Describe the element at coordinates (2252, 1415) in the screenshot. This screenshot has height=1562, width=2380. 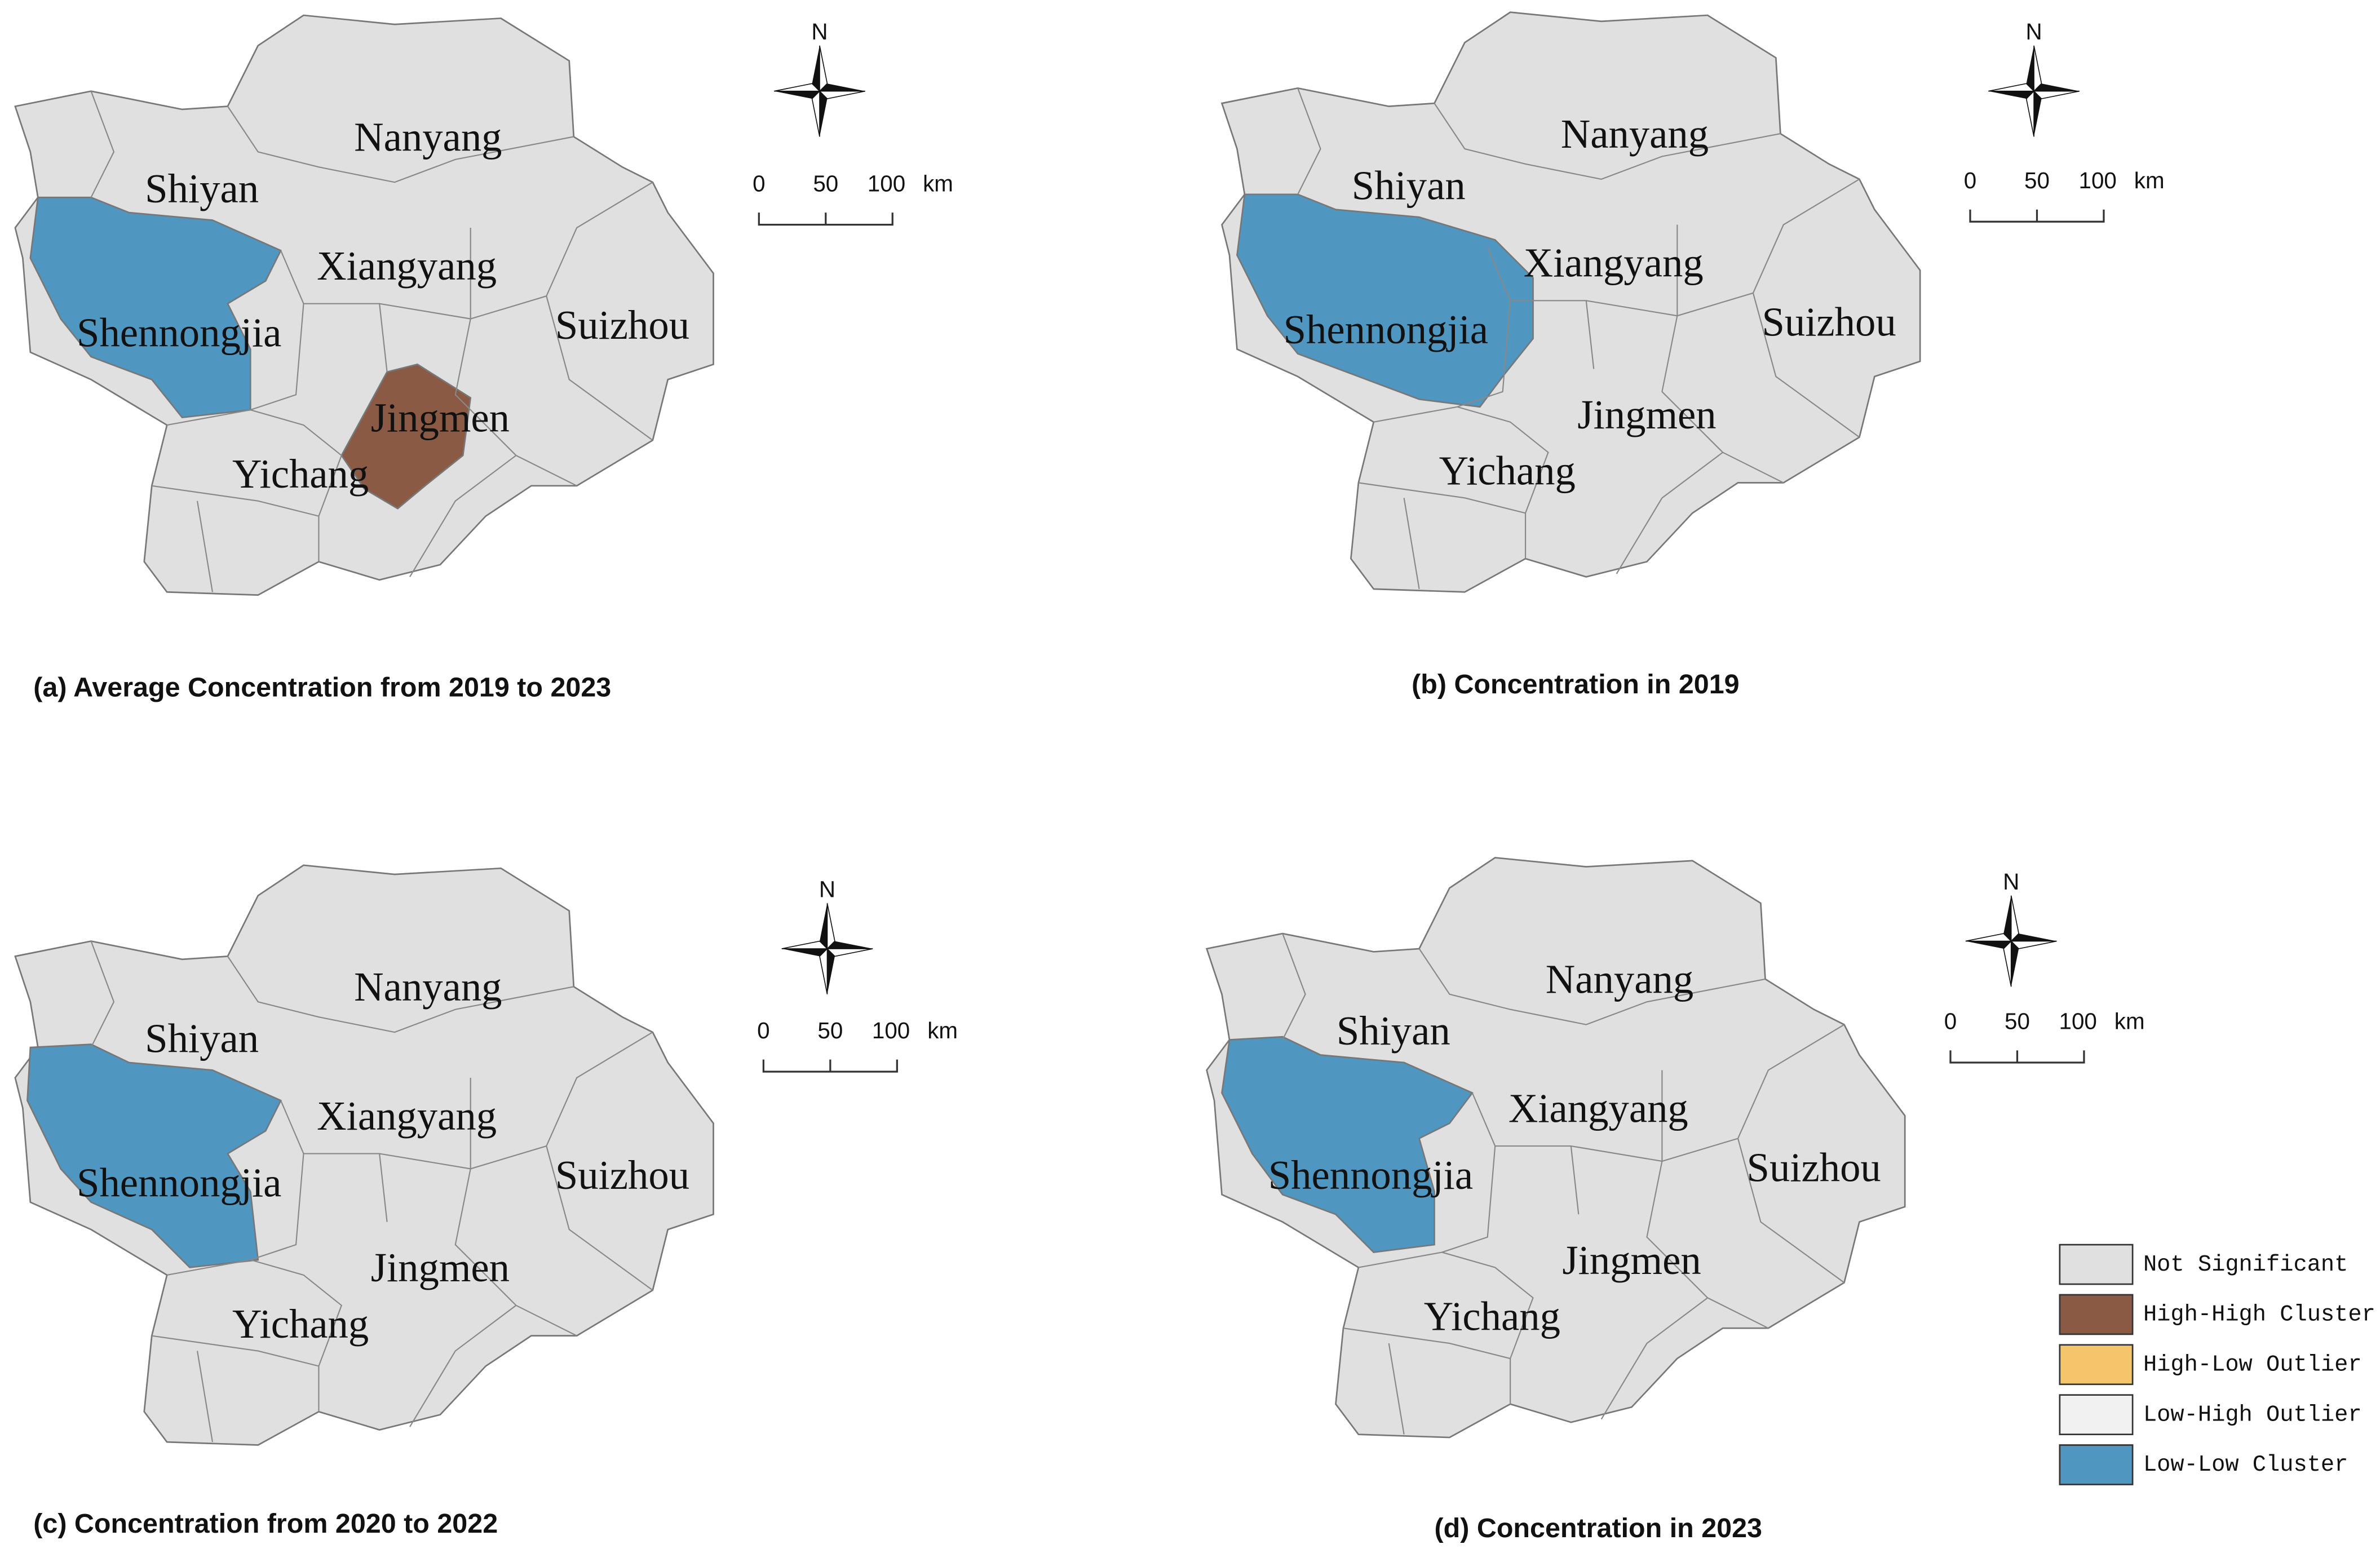
I see `legend-label: Low-High Outlier` at that location.